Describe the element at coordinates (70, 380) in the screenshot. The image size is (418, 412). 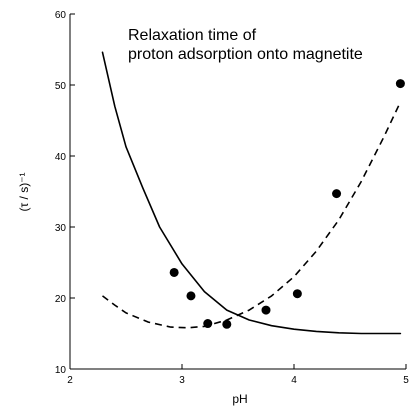
I see `x-tick-label: 2` at that location.